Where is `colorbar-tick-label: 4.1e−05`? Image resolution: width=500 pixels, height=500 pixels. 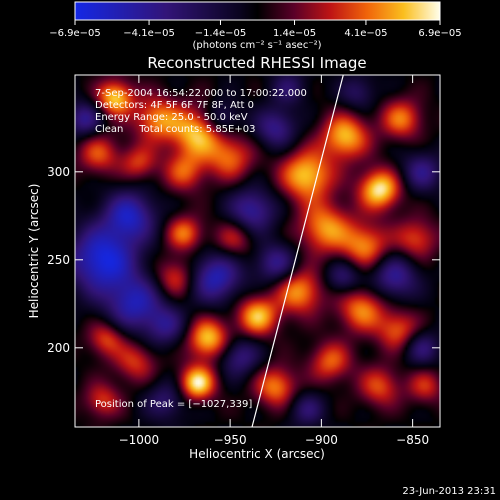 colorbar-tick-label: 4.1e−05 is located at coordinates (365, 33).